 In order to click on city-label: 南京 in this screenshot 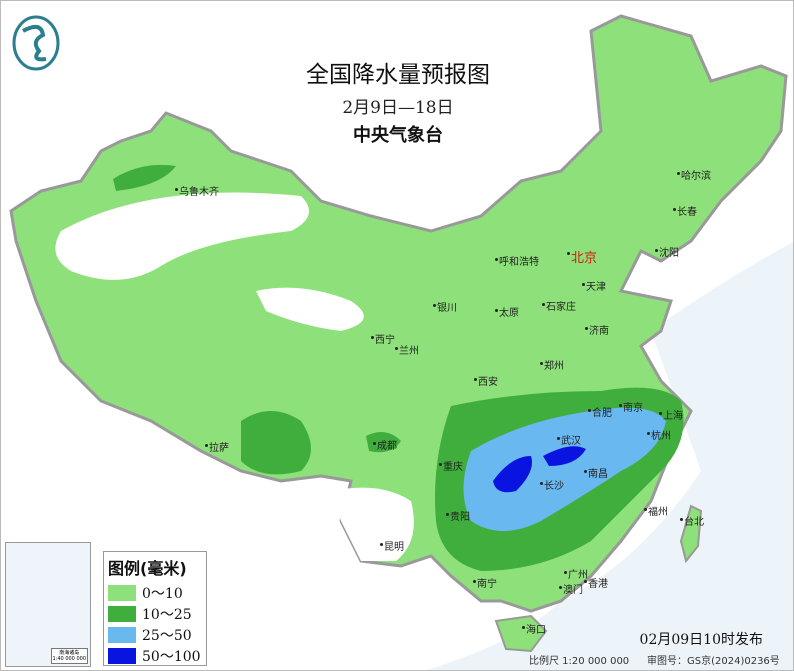, I will do `click(631, 406)`.